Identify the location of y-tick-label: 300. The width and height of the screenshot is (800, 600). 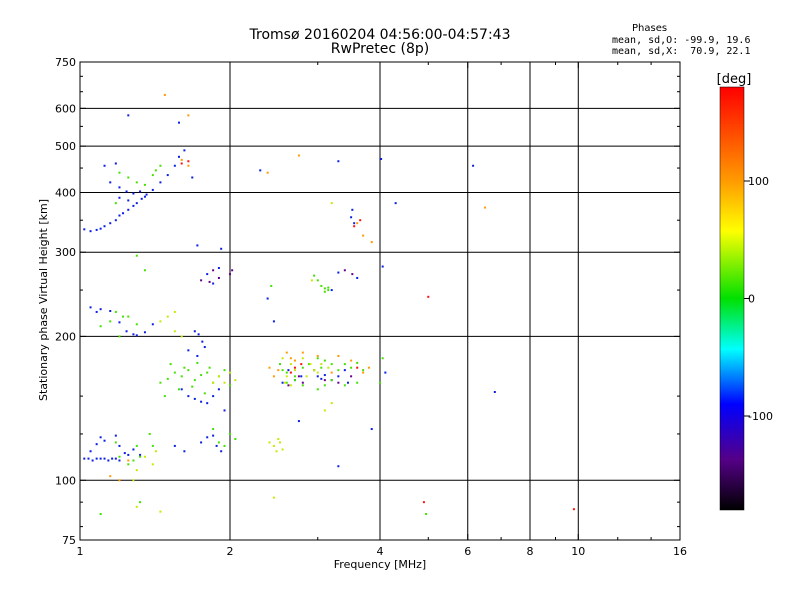
(65, 252).